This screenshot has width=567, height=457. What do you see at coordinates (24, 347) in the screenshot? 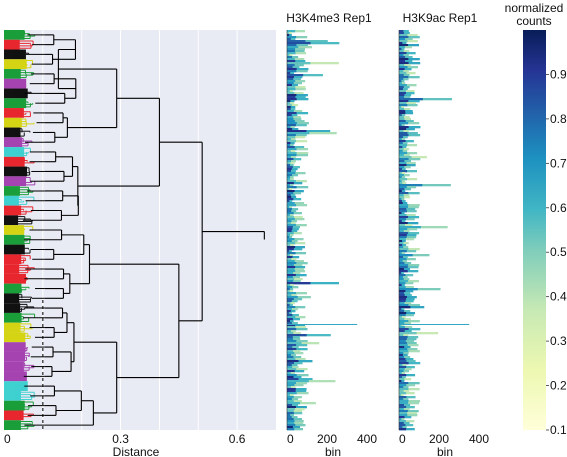
I see `leaf-cluster` at bounding box center [24, 347].